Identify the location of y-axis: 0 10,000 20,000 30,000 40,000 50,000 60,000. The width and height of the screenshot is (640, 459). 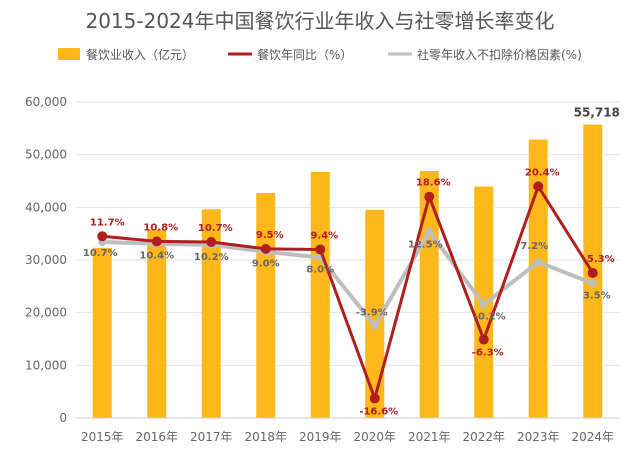
(46, 260).